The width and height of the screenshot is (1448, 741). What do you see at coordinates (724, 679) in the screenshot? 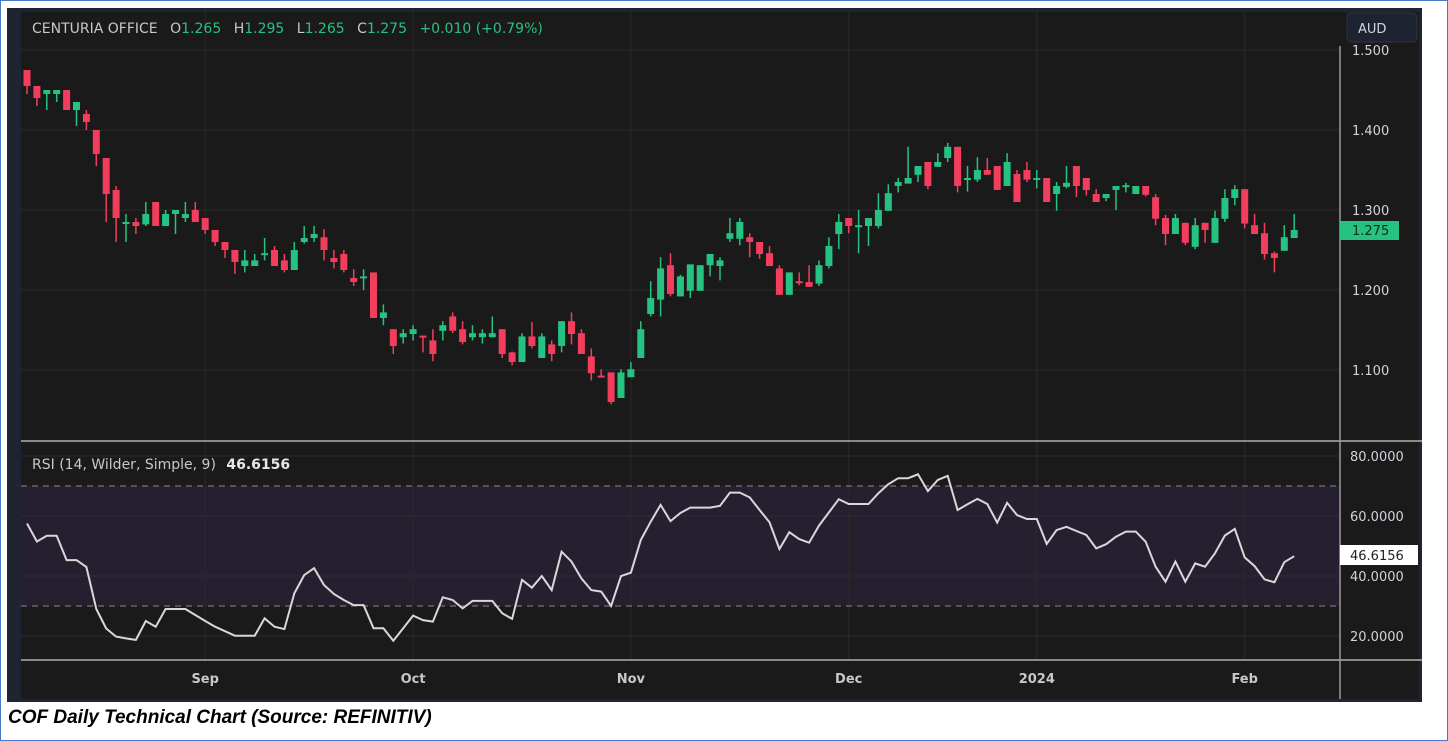
I see `time-axis: Sep Oct Nov Dec 2024 Feb` at bounding box center [724, 679].